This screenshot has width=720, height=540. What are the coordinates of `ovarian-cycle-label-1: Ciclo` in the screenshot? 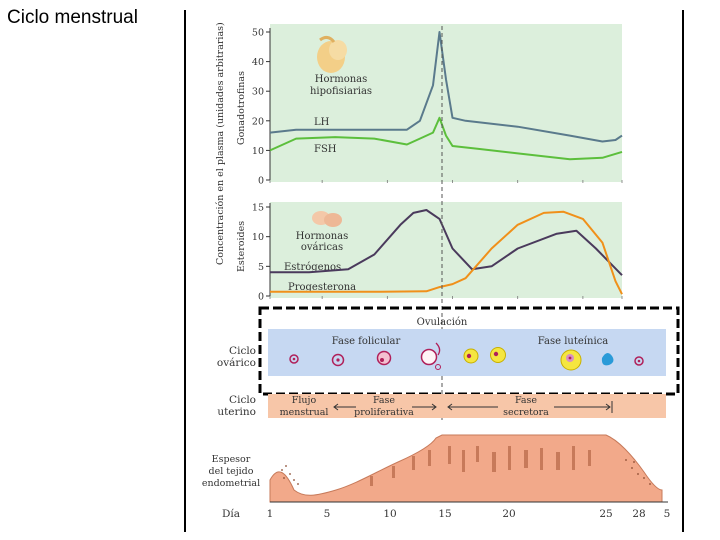 It's located at (242, 351).